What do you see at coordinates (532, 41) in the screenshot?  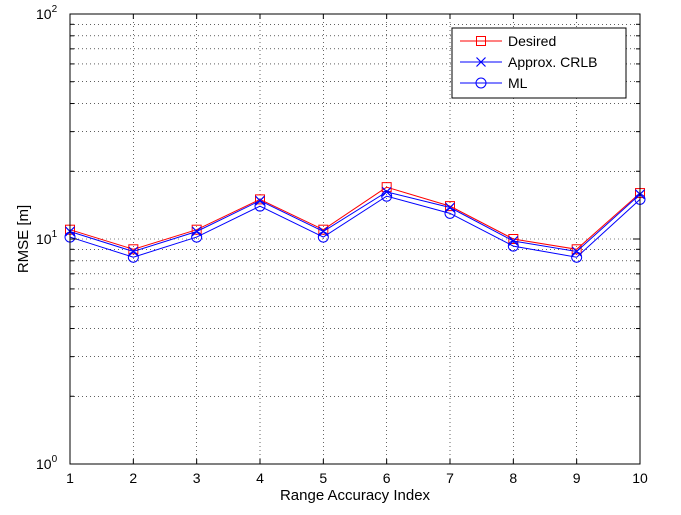 I see `legend-label: Desired` at bounding box center [532, 41].